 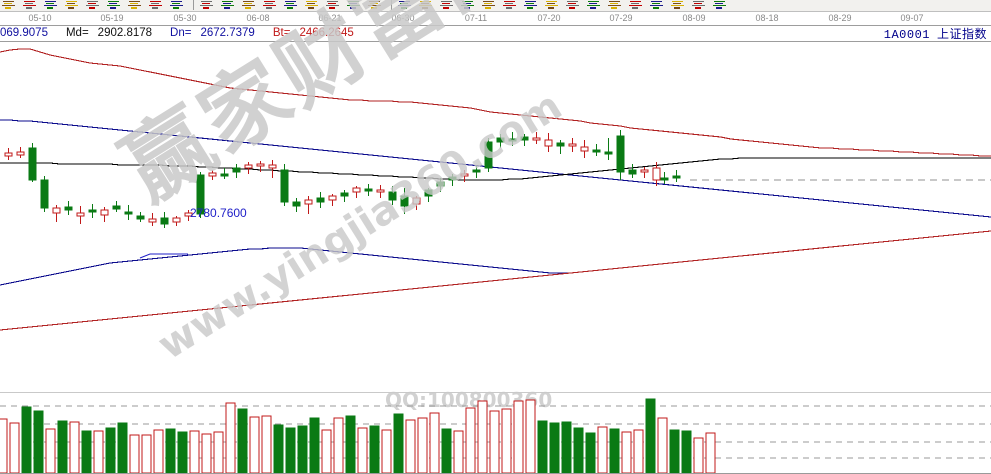 What do you see at coordinates (495, 6) in the screenshot?
I see `drawing-toolbar` at bounding box center [495, 6].